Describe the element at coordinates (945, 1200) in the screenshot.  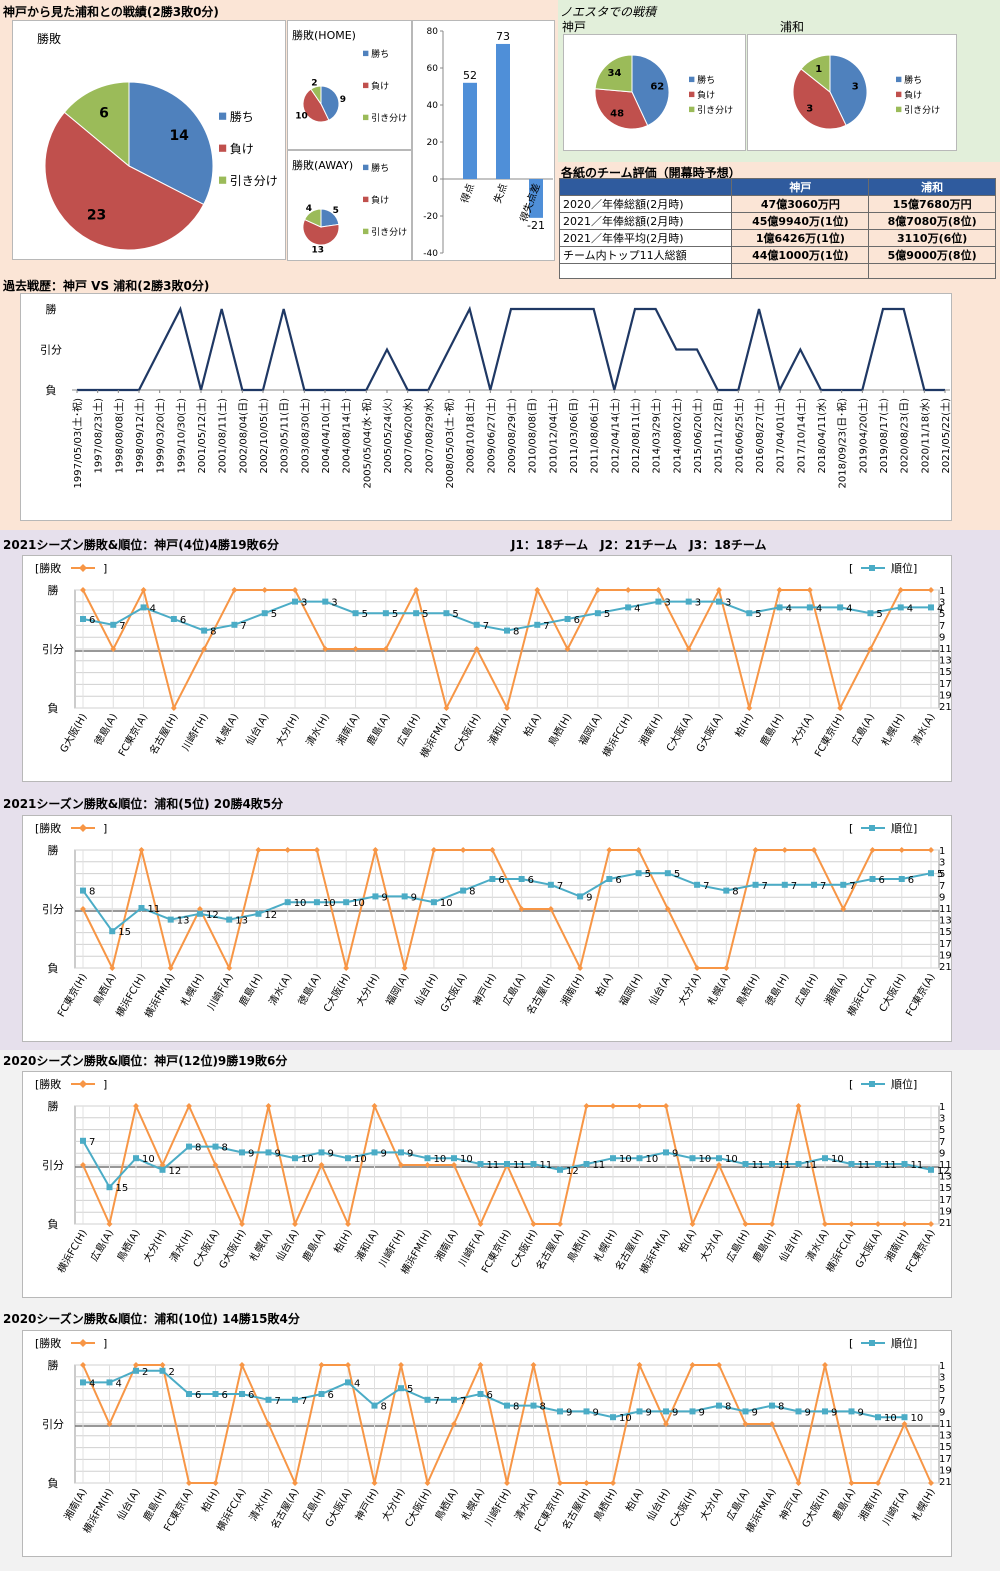
I see `rank-tick-label: 17` at that location.